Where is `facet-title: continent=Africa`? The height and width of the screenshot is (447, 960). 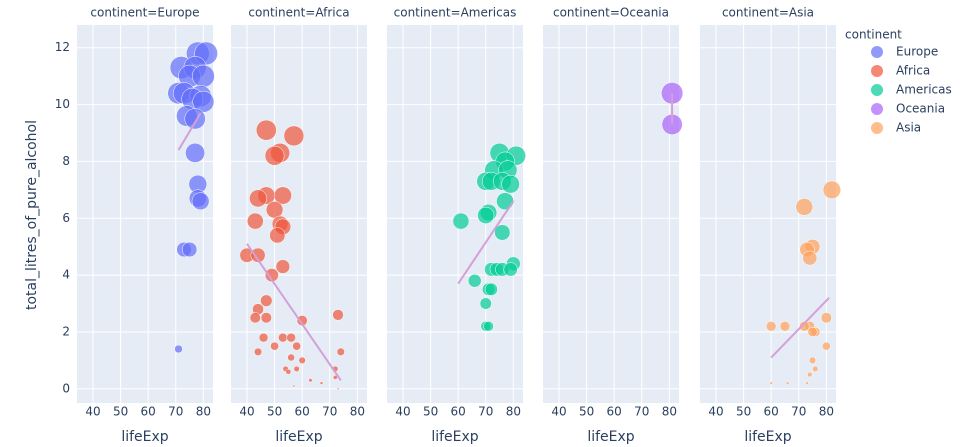
facet-title: continent=Africa is located at coordinates (298, 13).